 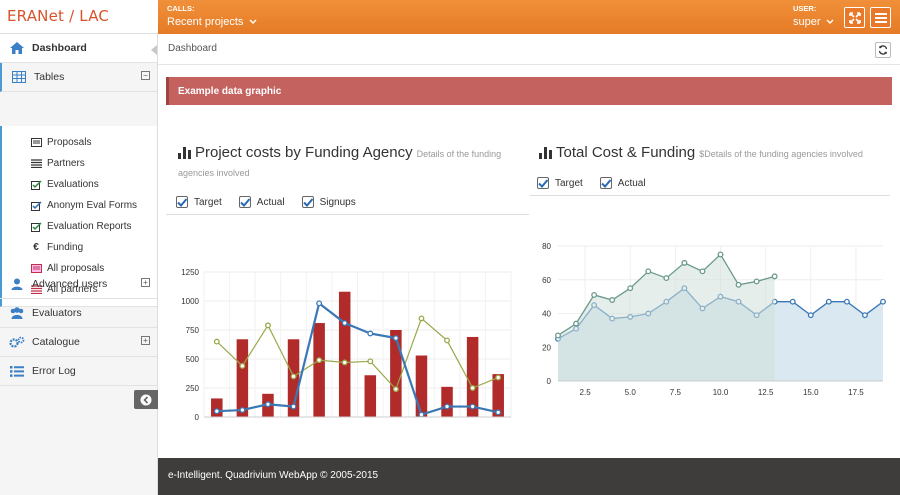 I want to click on panel2-legend: Target Actual, so click(x=600, y=183).